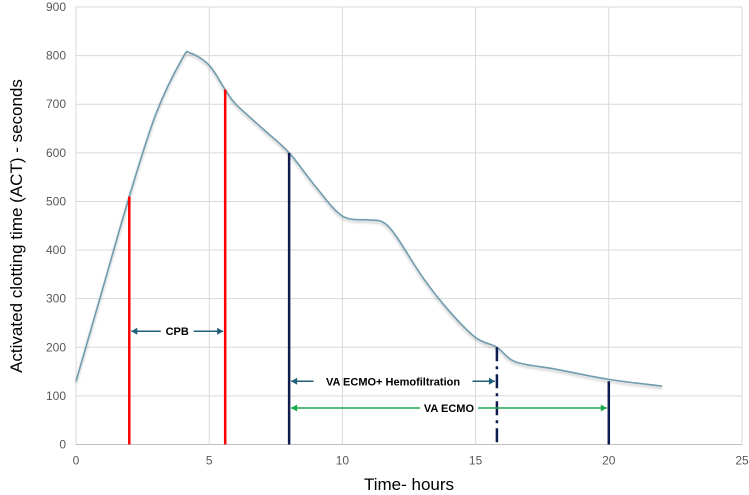  I want to click on x-tick-label: 15, so click(476, 461).